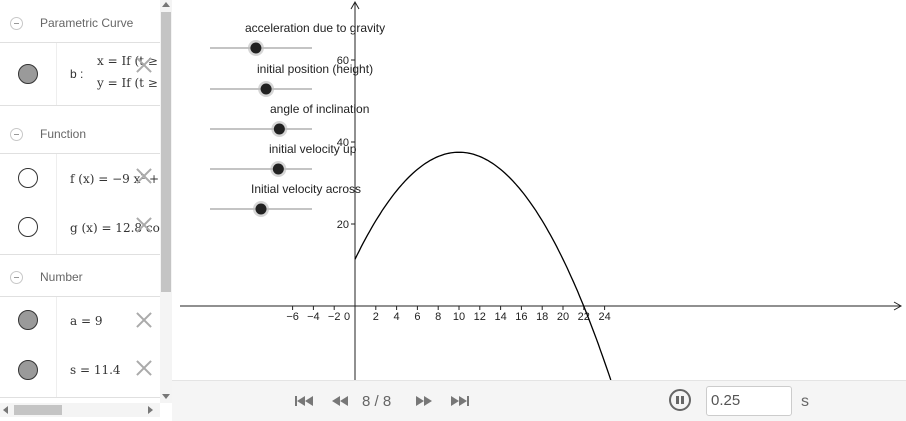 This screenshot has height=421, width=906. Describe the element at coordinates (898, 306) in the screenshot. I see `x-axis-arrow-icon` at that location.